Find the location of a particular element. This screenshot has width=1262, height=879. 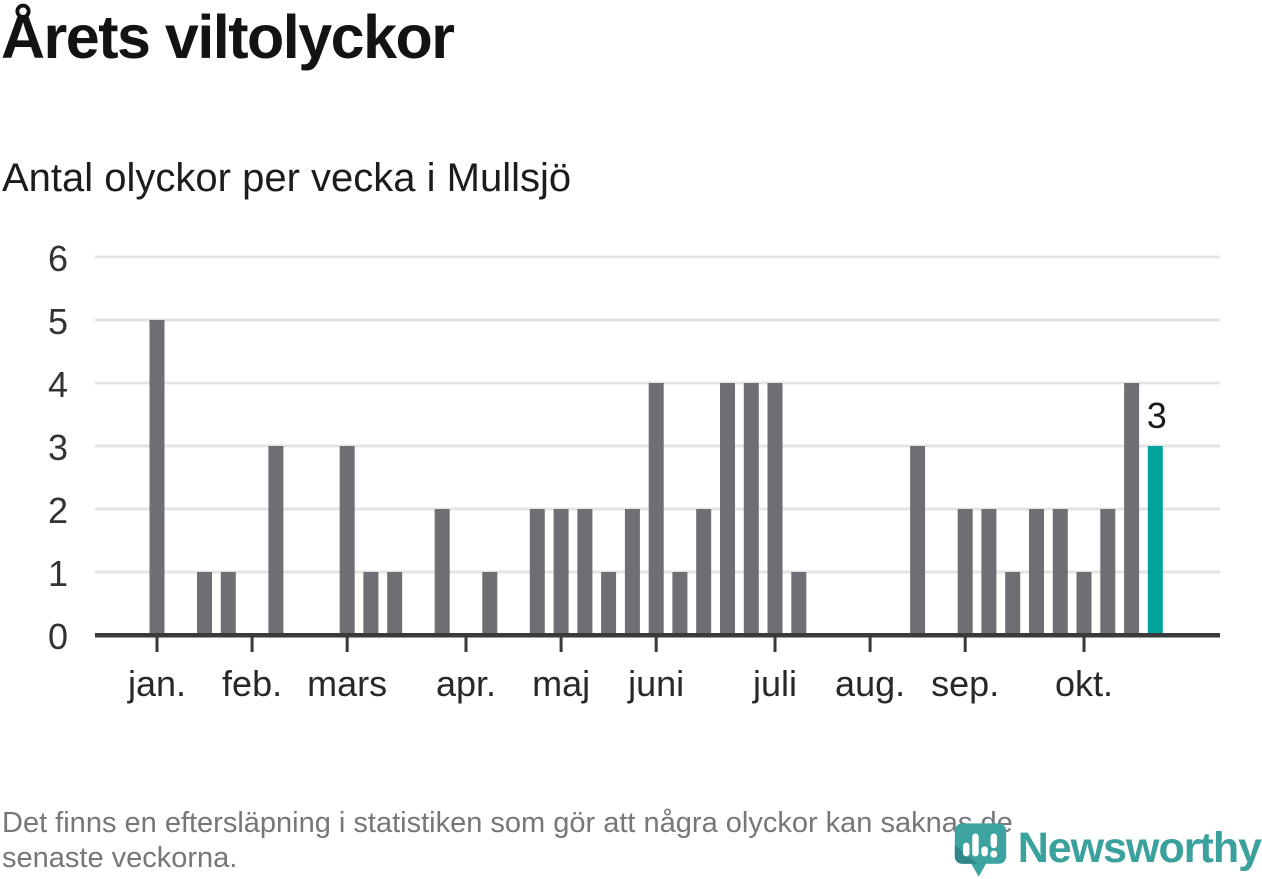

bar-value-label: 3 is located at coordinates (1157, 415).